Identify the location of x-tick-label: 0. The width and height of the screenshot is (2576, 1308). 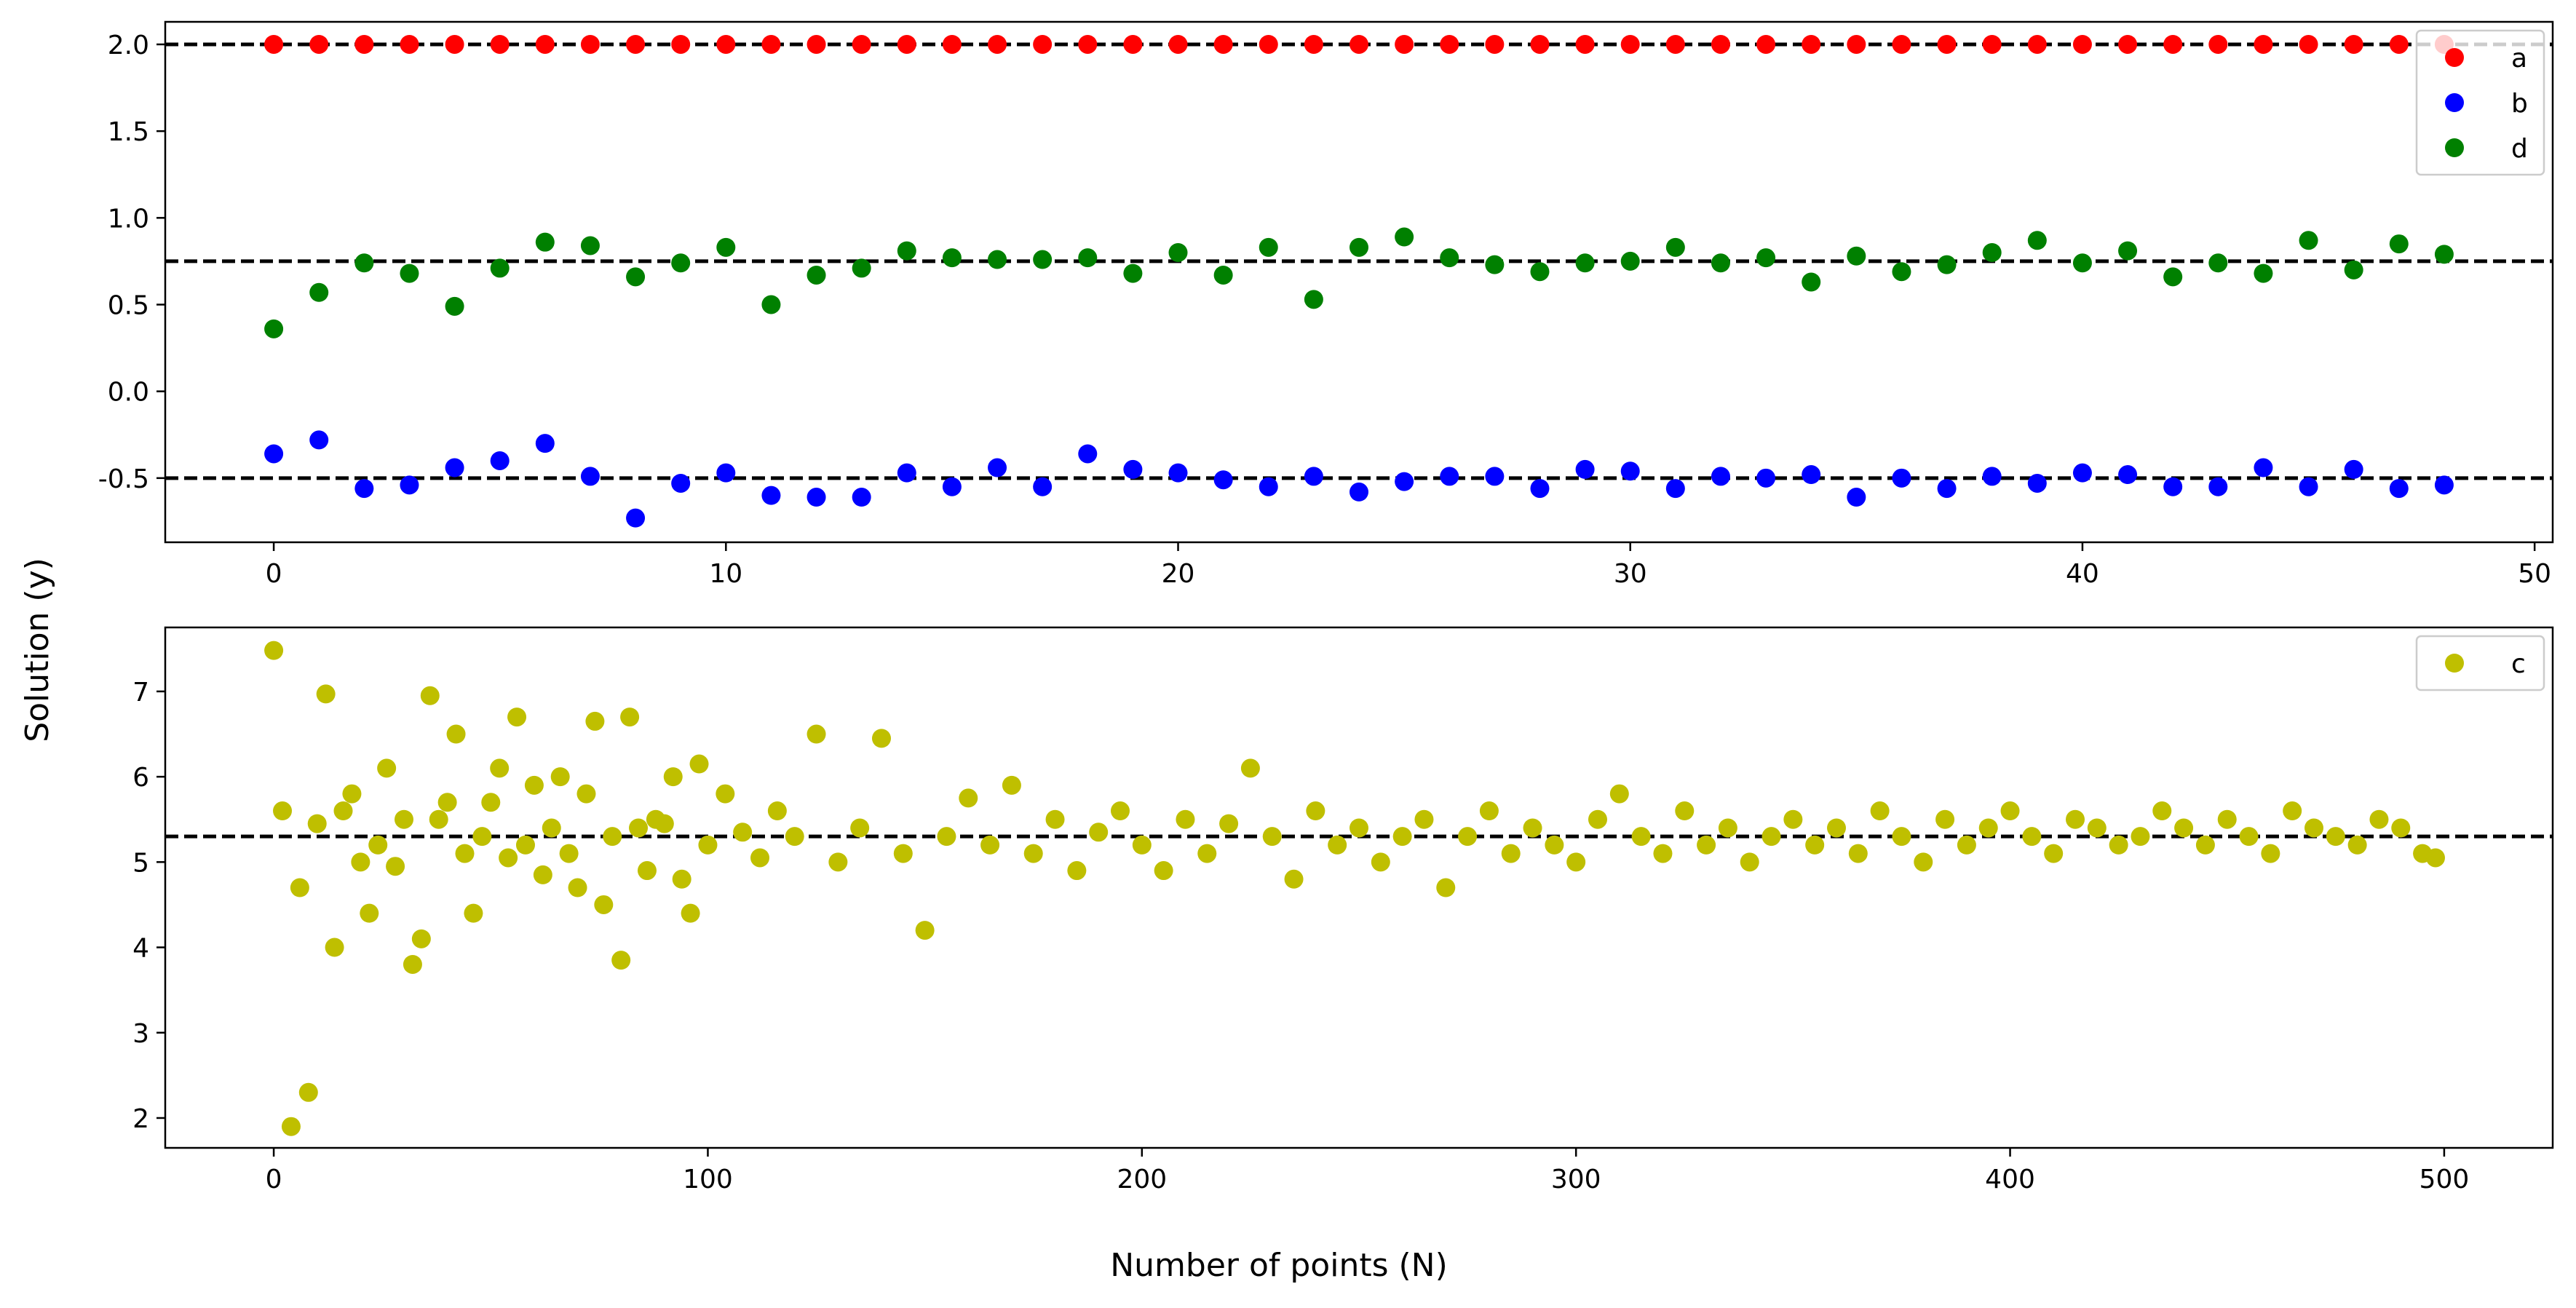
(274, 1179).